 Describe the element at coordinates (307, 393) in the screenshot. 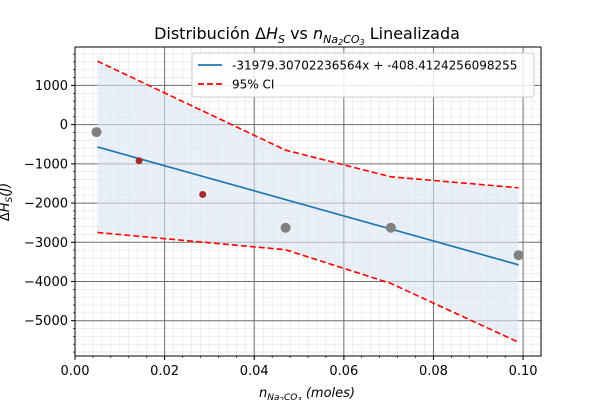

I see `x-axis-label: nNa2CO3 (moles)` at that location.